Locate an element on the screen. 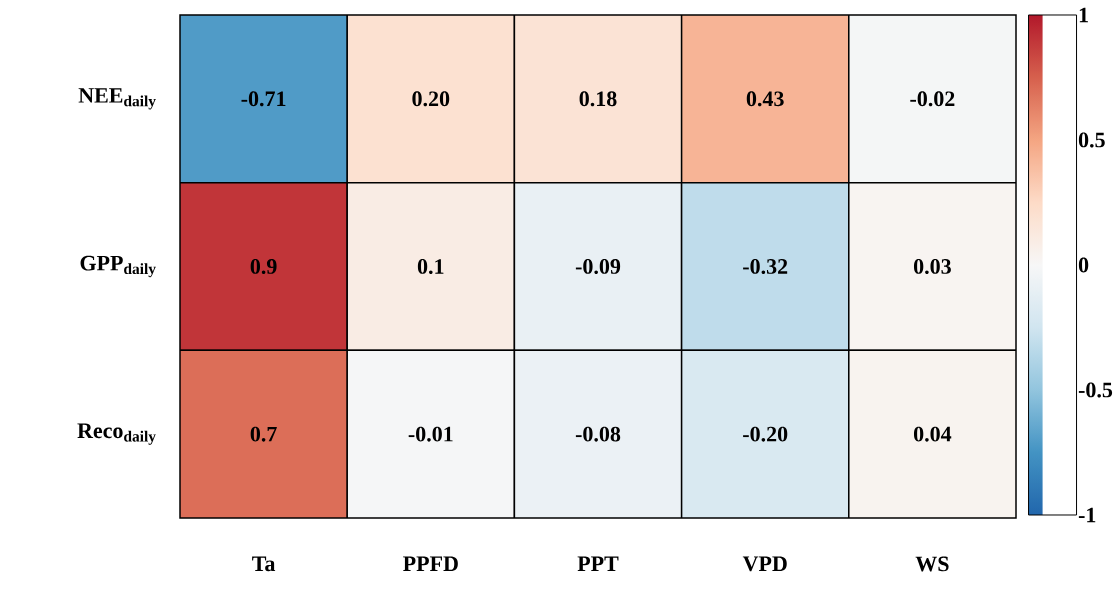 The width and height of the screenshot is (1120, 593). x-tick-label: PPFD is located at coordinates (430, 563).